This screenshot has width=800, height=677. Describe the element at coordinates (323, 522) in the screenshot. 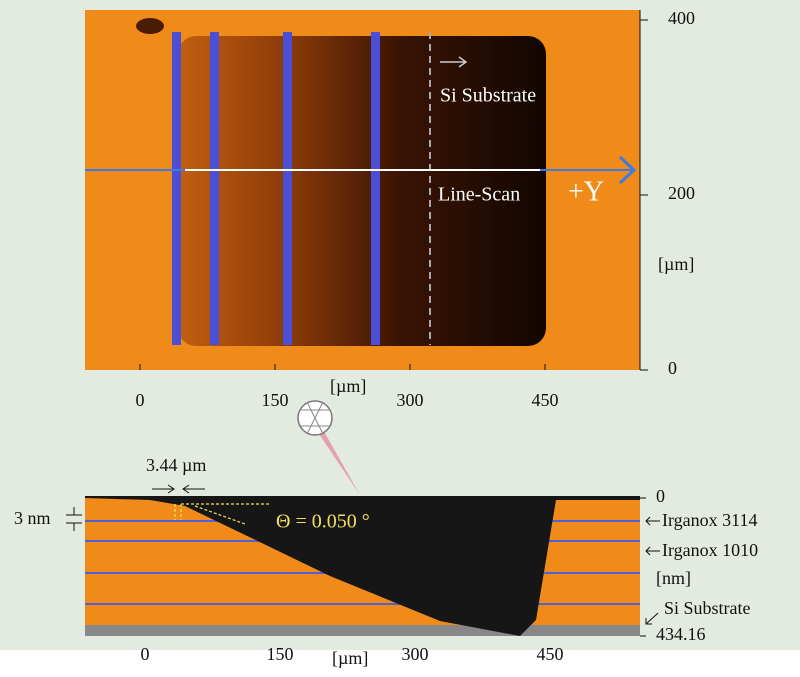

I see `angle-label: Θ = 0.050 °` at that location.